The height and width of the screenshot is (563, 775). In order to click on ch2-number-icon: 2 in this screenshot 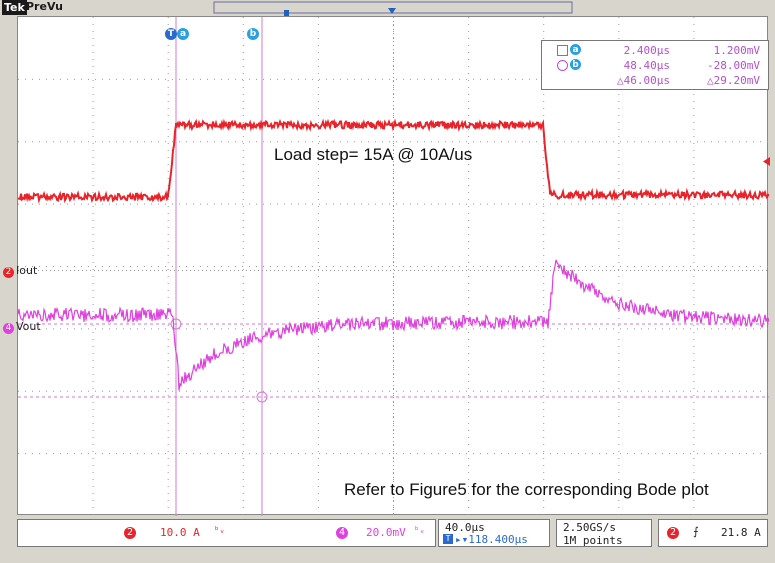, I will do `click(8, 272)`.